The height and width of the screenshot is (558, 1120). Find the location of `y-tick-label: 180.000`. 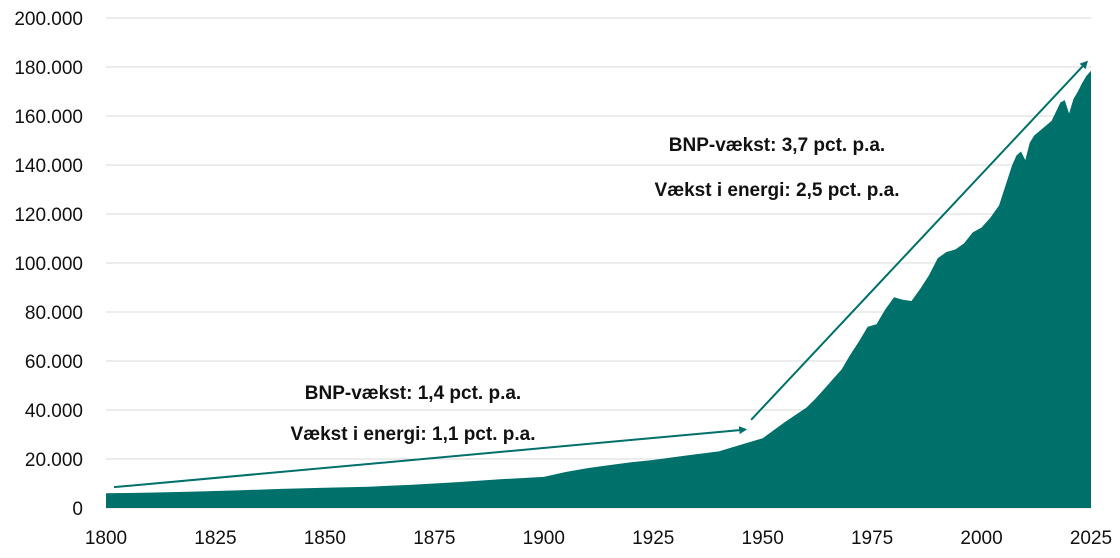

y-tick-label: 180.000 is located at coordinates (48, 68).